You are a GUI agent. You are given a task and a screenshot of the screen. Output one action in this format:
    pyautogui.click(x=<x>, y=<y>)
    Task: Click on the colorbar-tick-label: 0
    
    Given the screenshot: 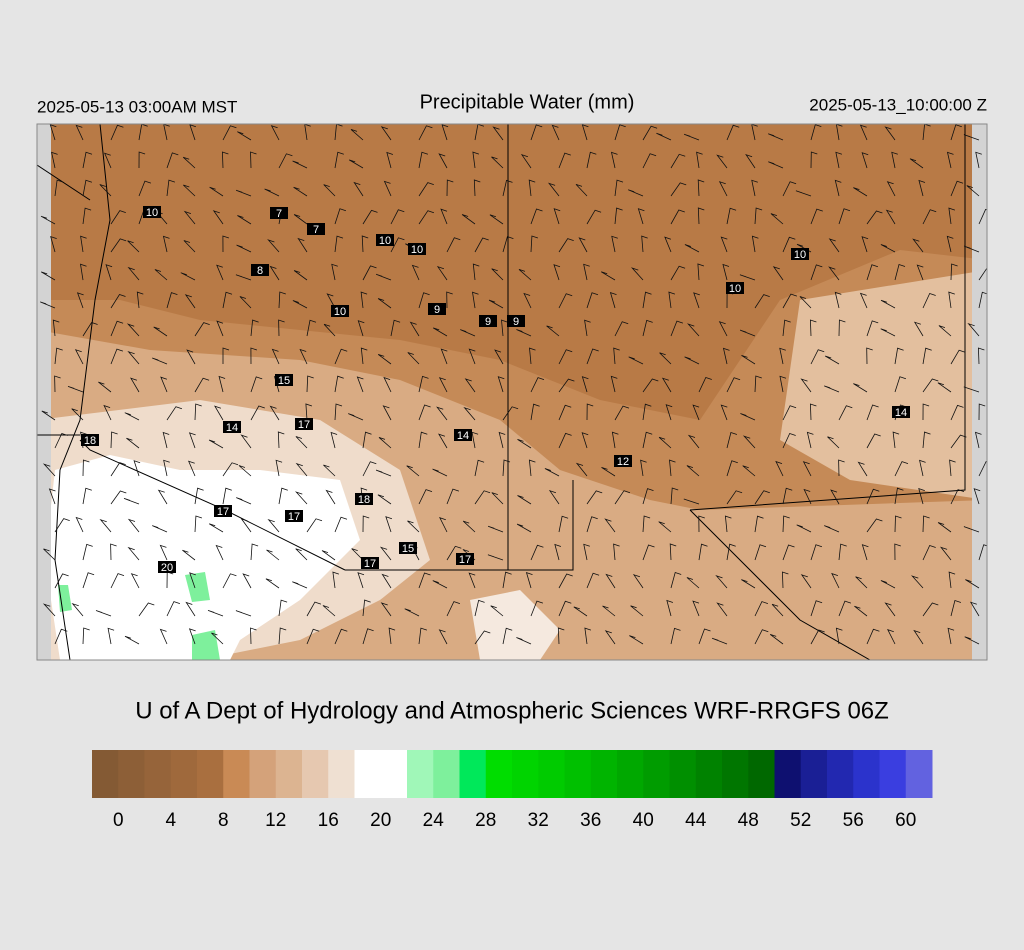 What is the action you would take?
    pyautogui.click(x=118, y=820)
    